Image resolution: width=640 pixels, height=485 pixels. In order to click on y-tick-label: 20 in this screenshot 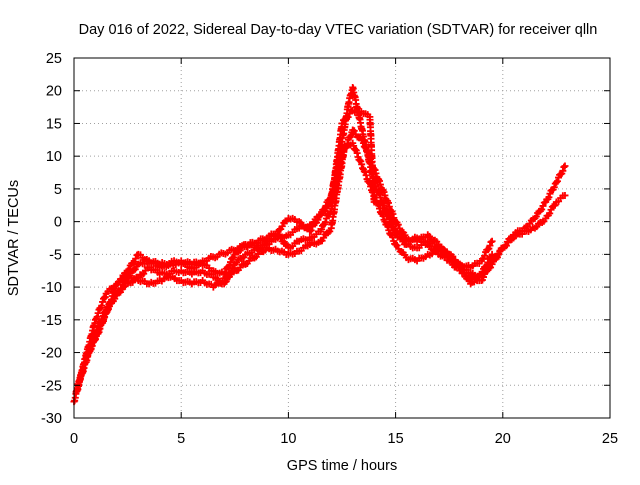, I will do `click(54, 92)`.